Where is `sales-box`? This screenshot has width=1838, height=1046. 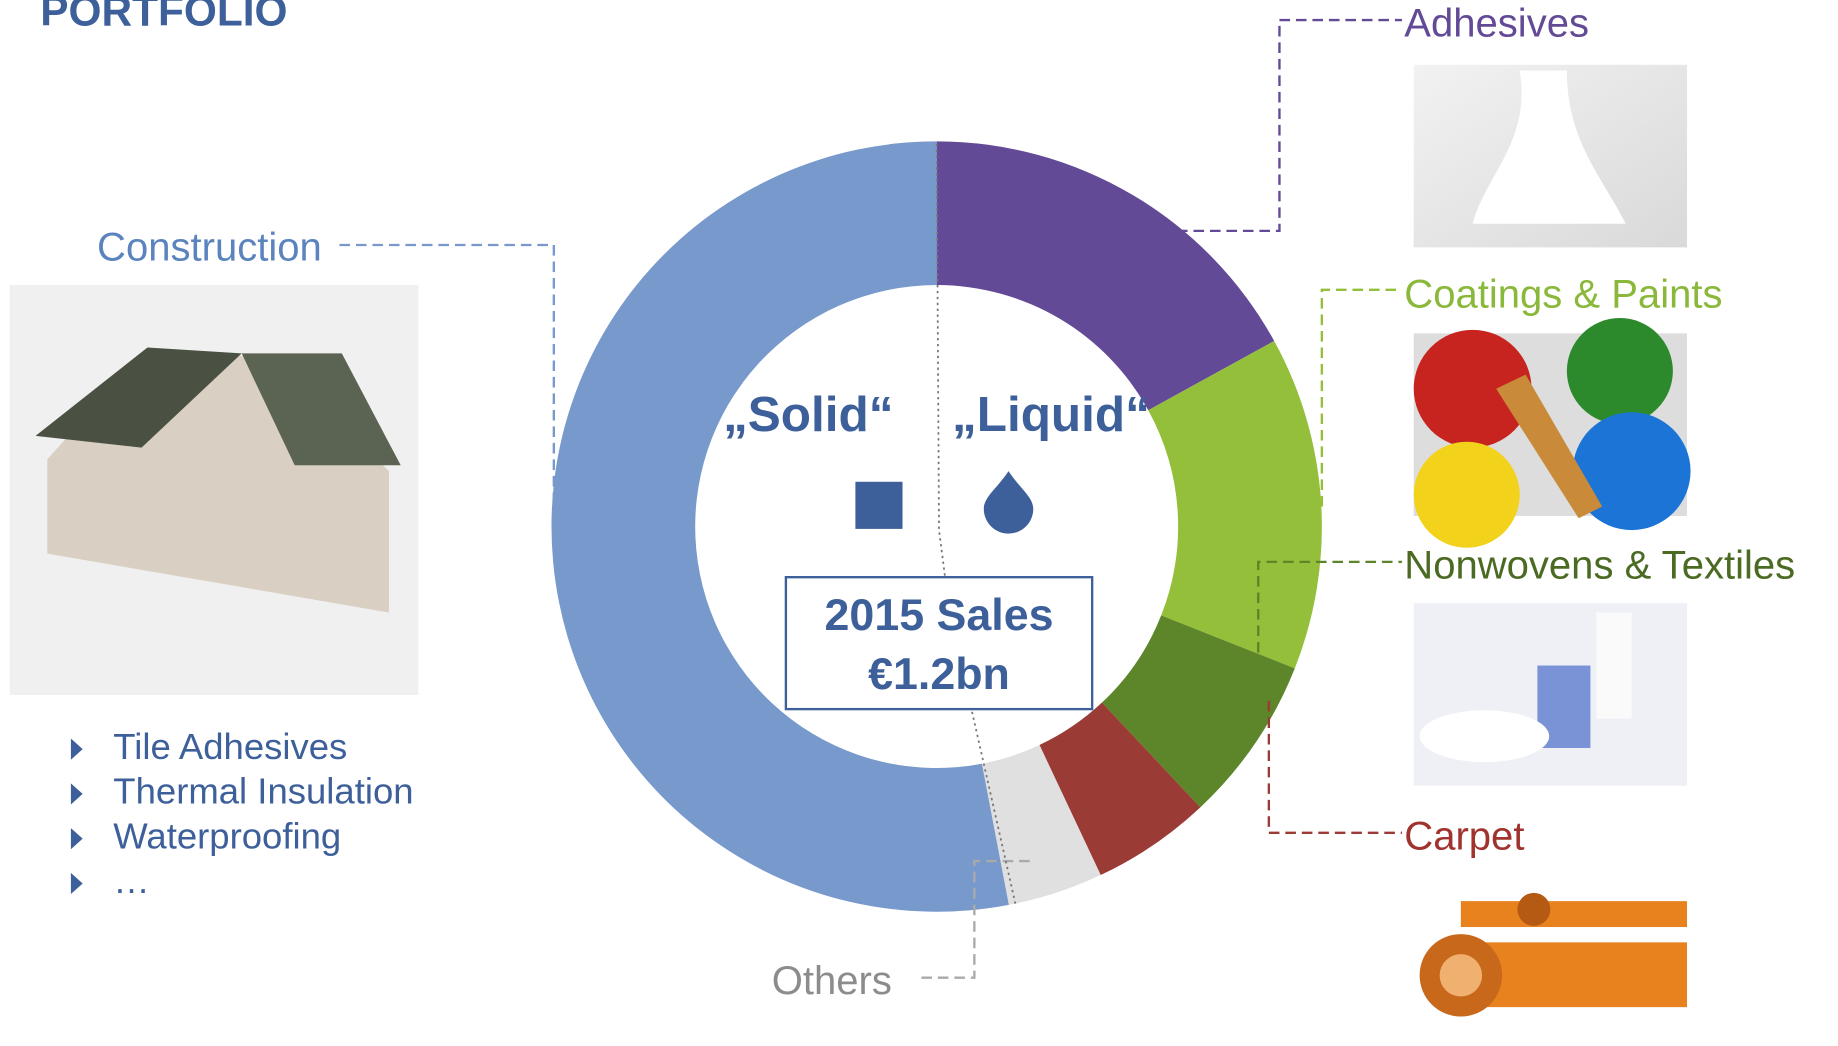 sales-box is located at coordinates (939, 643).